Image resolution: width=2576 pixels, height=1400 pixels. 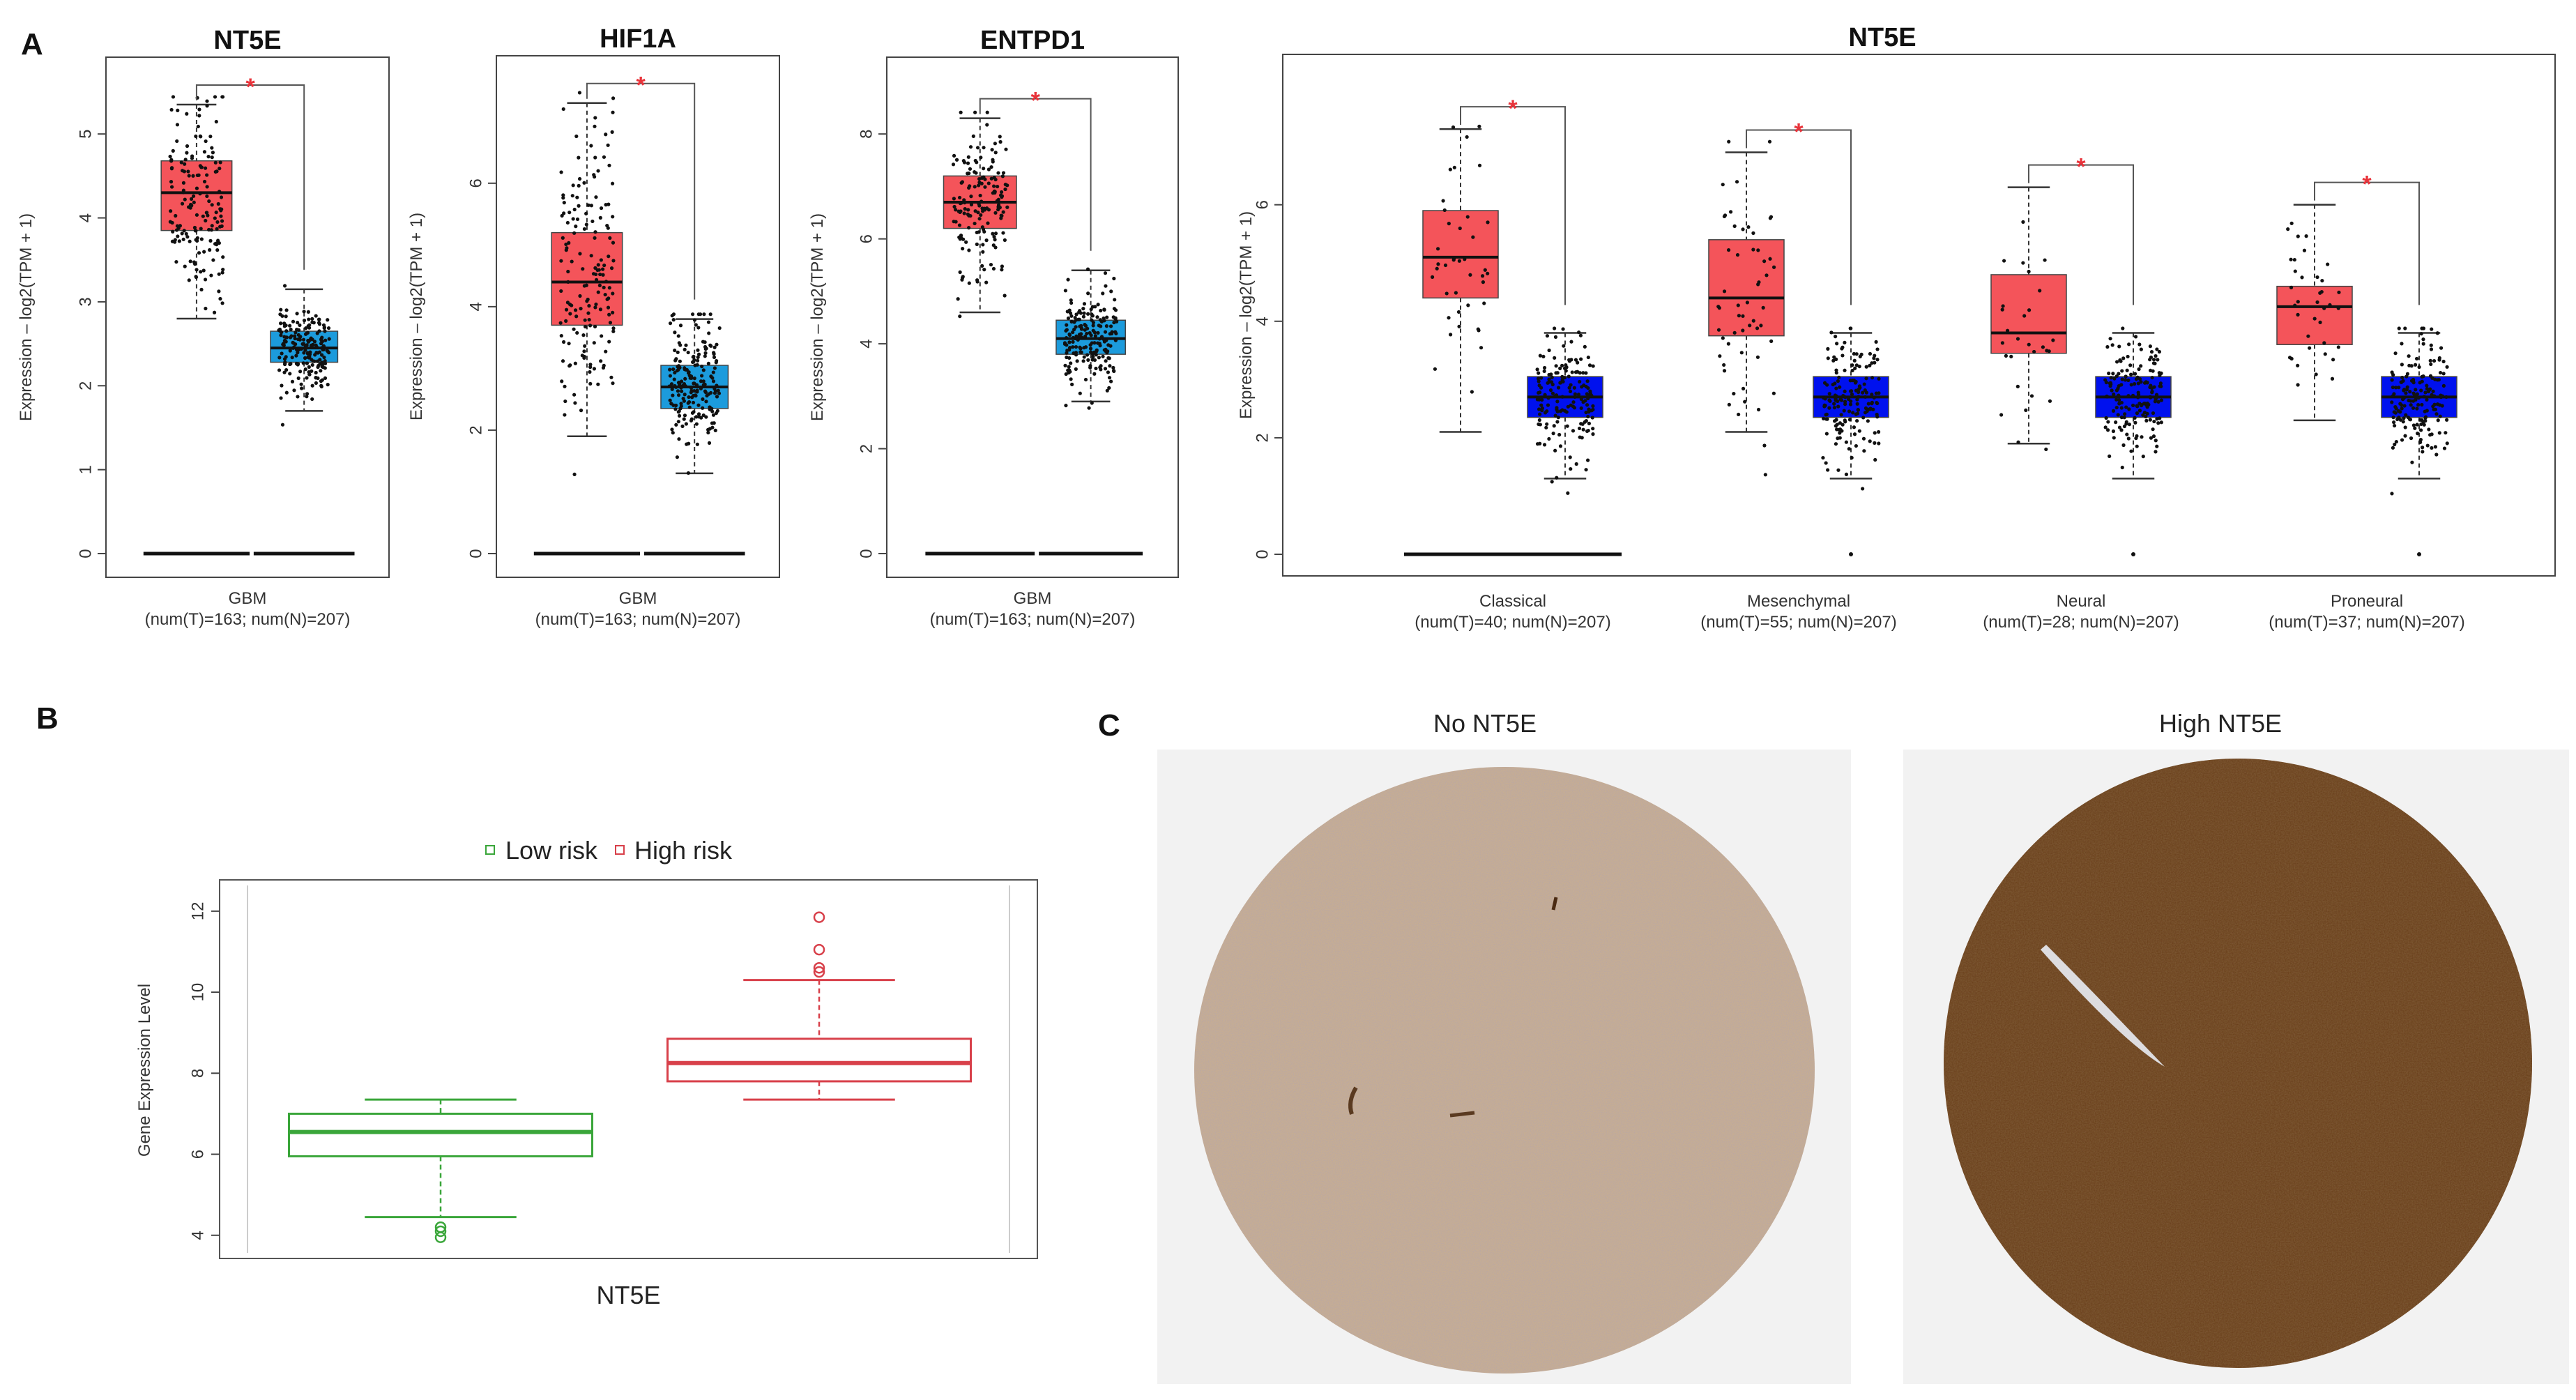 I want to click on y-tick-label: 4, so click(x=1263, y=322).